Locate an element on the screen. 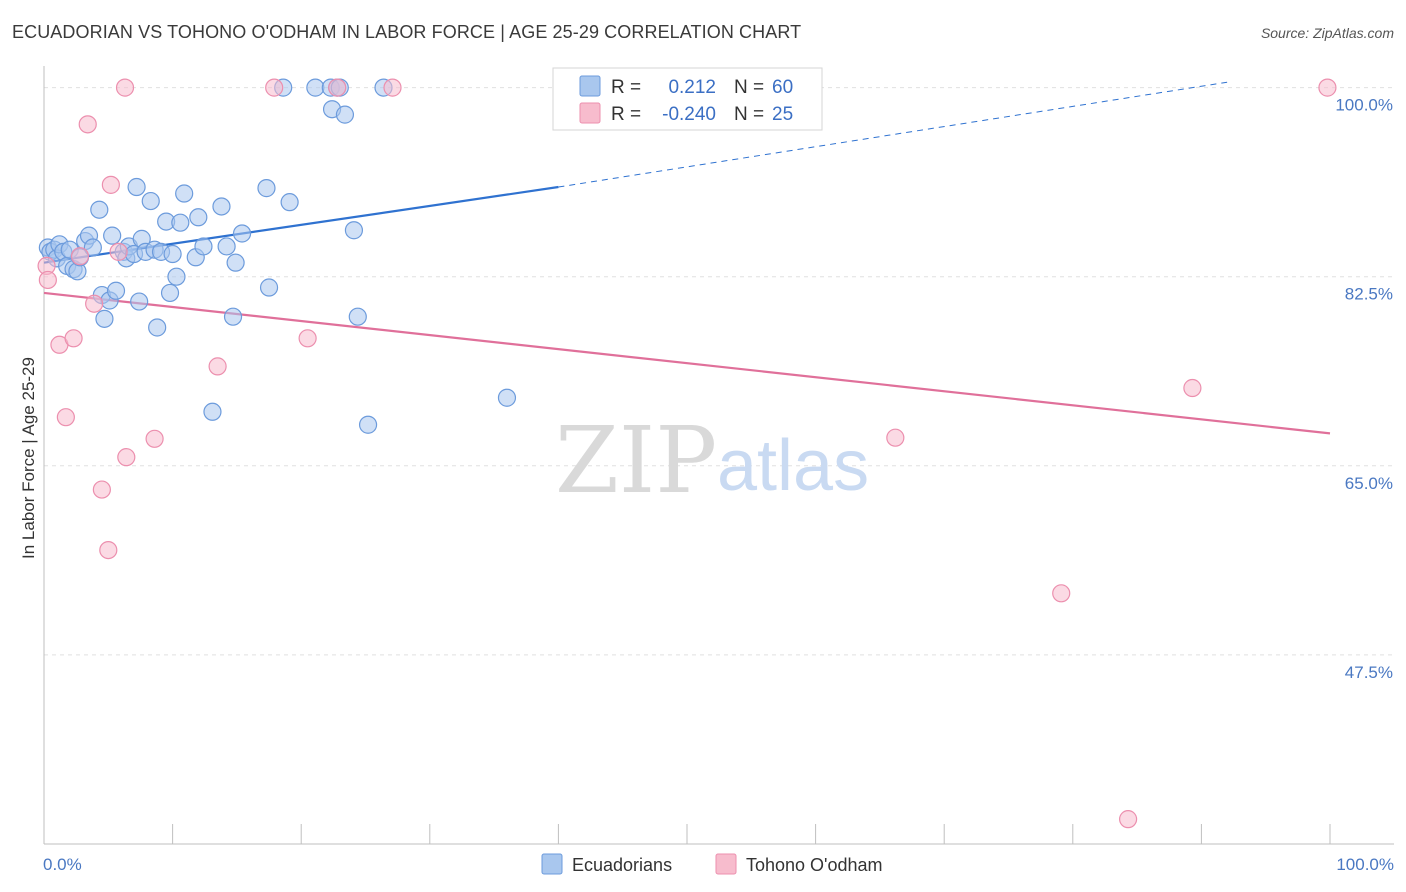 The height and width of the screenshot is (892, 1406). y-tick-label-0: 47.5% is located at coordinates (1369, 672).